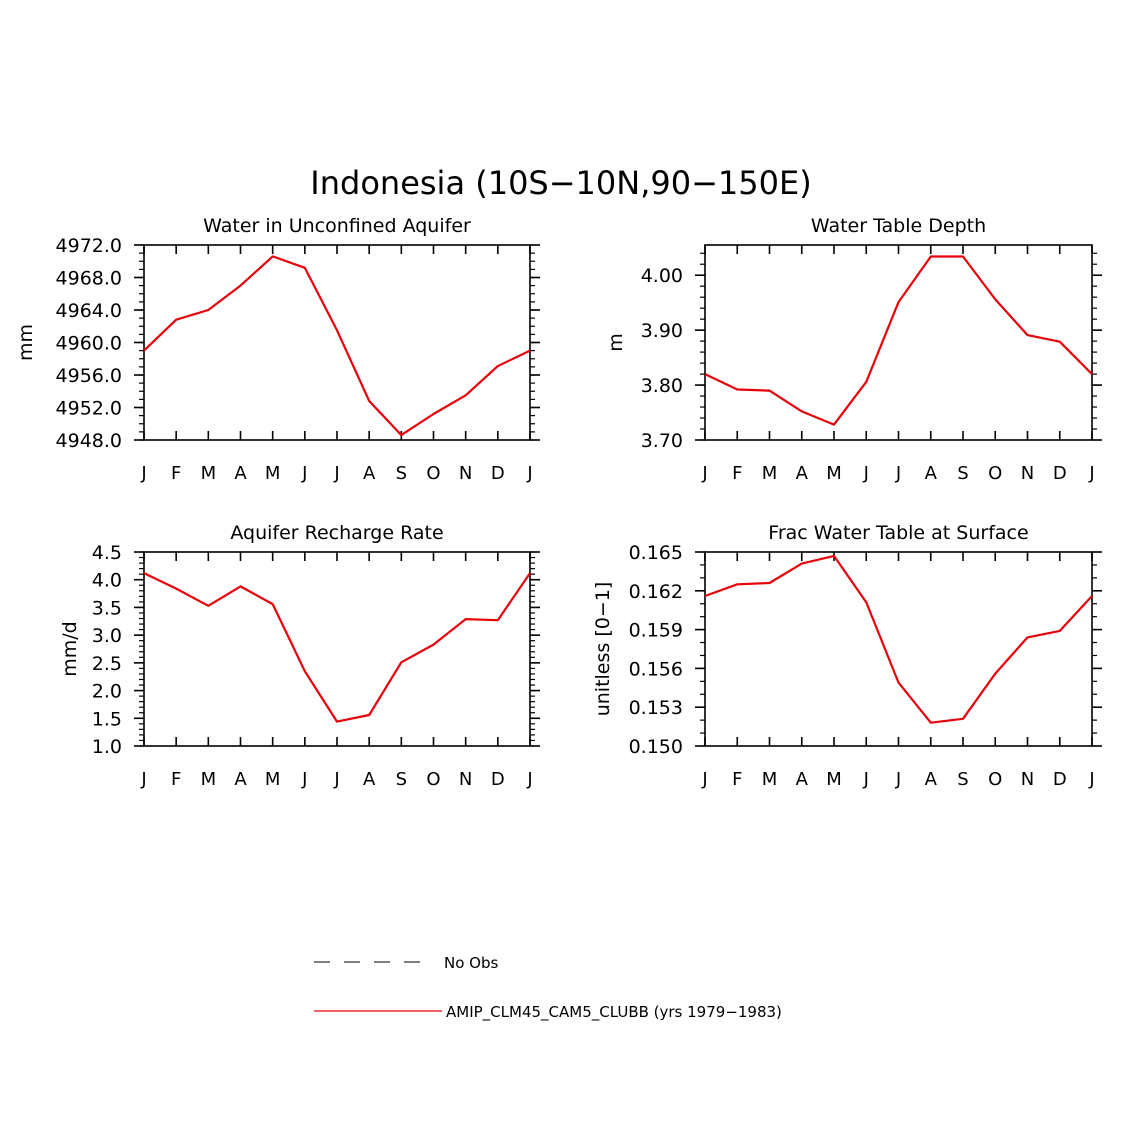  What do you see at coordinates (614, 1012) in the screenshot?
I see `legend-label-model: AMIP_CLM45_CAM5_CLUBB (yrs 1979−1983)` at bounding box center [614, 1012].